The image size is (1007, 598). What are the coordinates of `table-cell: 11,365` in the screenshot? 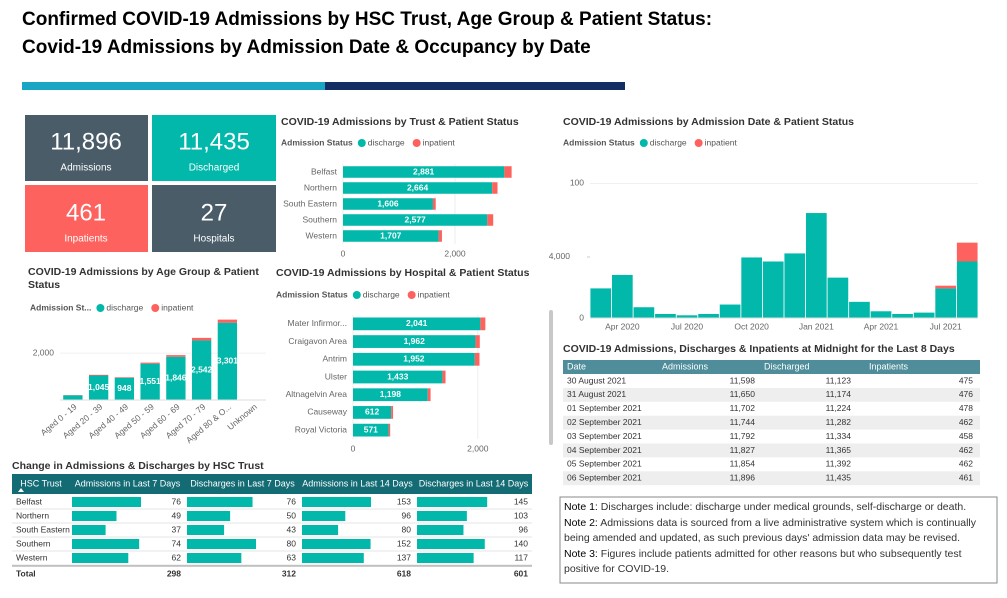 It's located at (839, 450).